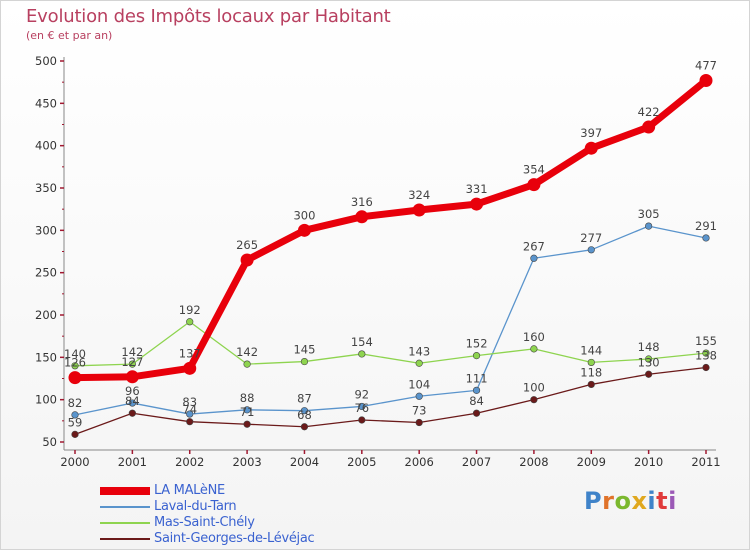 The height and width of the screenshot is (550, 750). I want to click on data-label: 265, so click(247, 245).